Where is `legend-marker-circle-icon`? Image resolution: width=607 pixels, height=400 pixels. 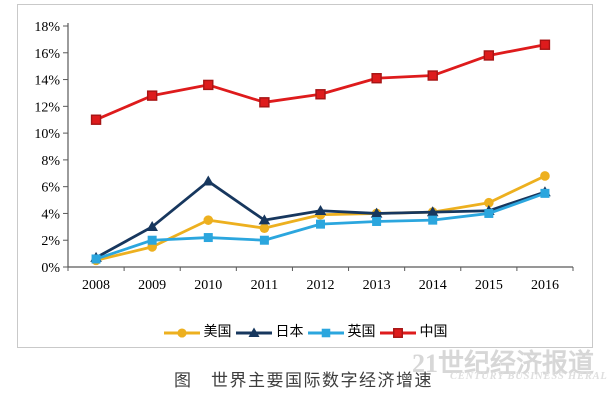 legend-marker-circle-icon is located at coordinates (181, 333).